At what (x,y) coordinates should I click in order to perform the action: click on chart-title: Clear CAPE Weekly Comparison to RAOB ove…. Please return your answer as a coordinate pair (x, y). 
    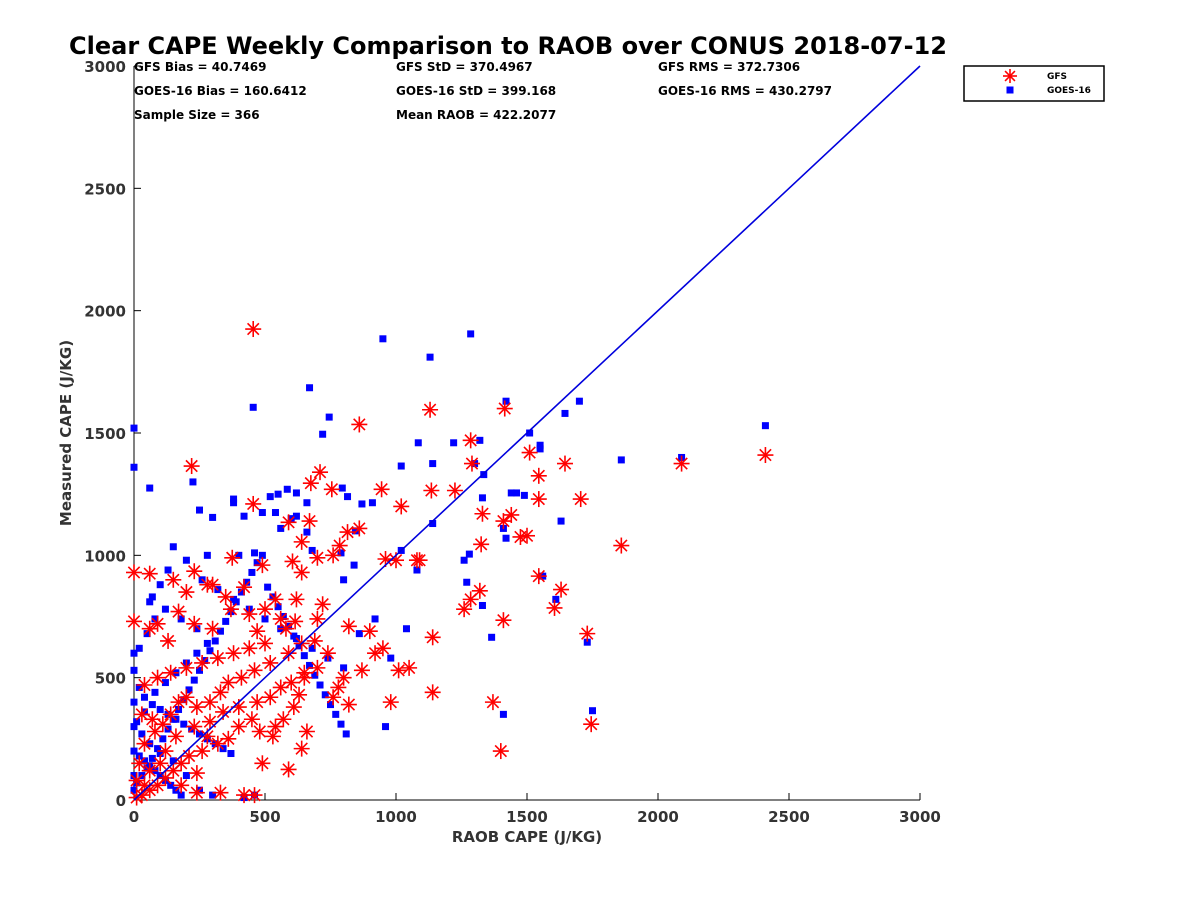
    Looking at the image, I should click on (508, 46).